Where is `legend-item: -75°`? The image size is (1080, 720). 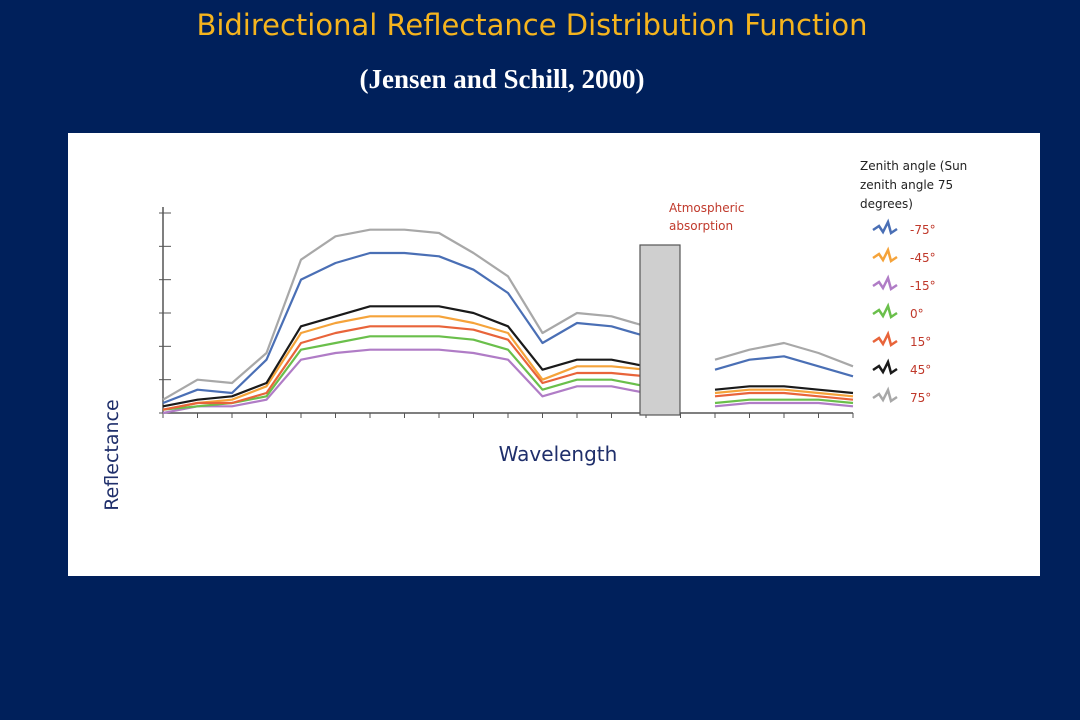
legend-item: -75° is located at coordinates (932, 232).